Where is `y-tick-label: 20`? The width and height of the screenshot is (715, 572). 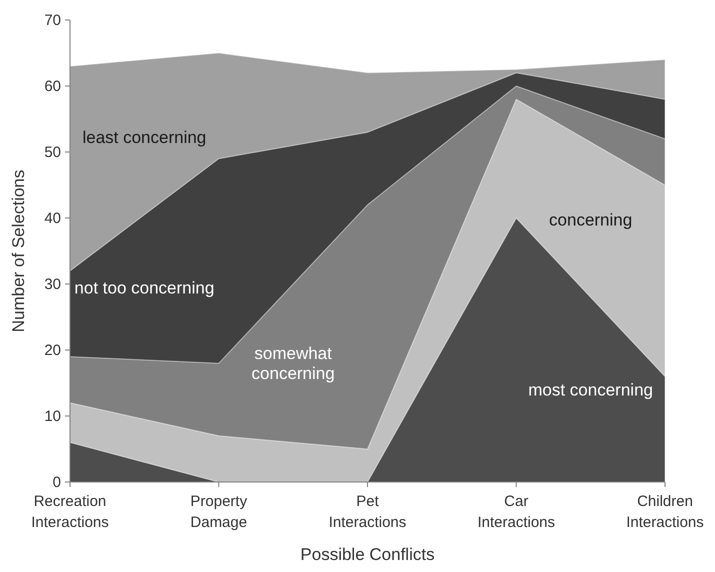
y-tick-label: 20 is located at coordinates (52, 350).